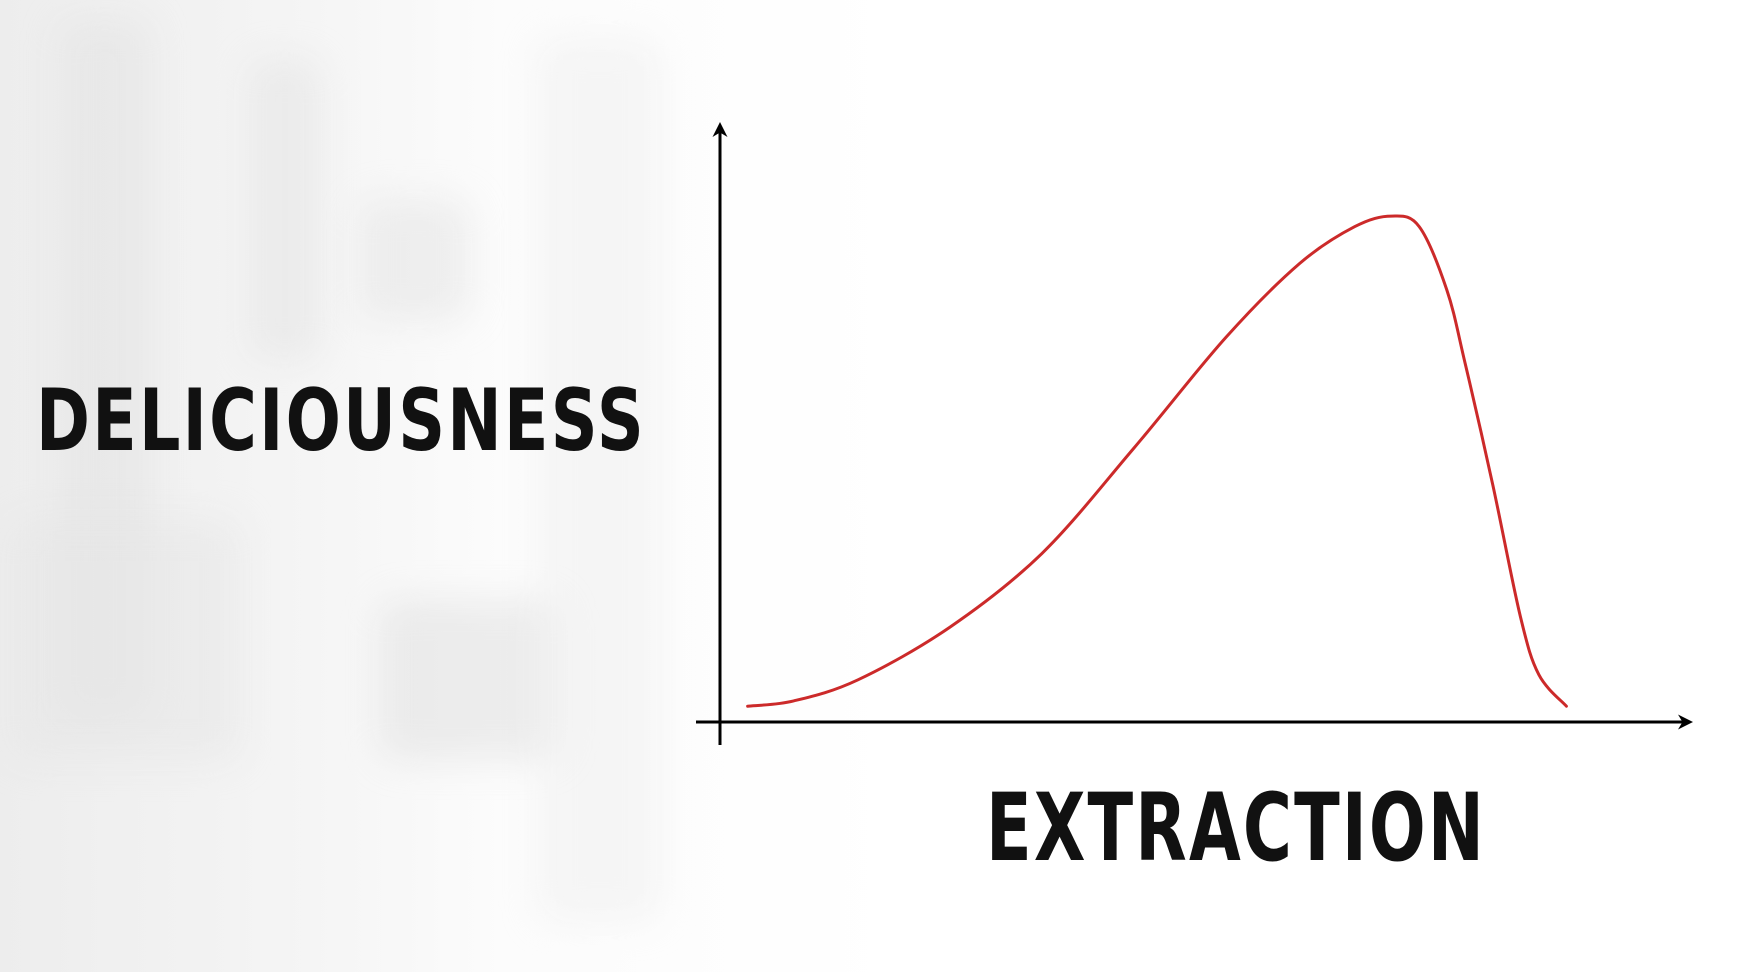 The width and height of the screenshot is (1738, 972). Describe the element at coordinates (1236, 828) in the screenshot. I see `x-axis-label: EXTRACTION` at that location.